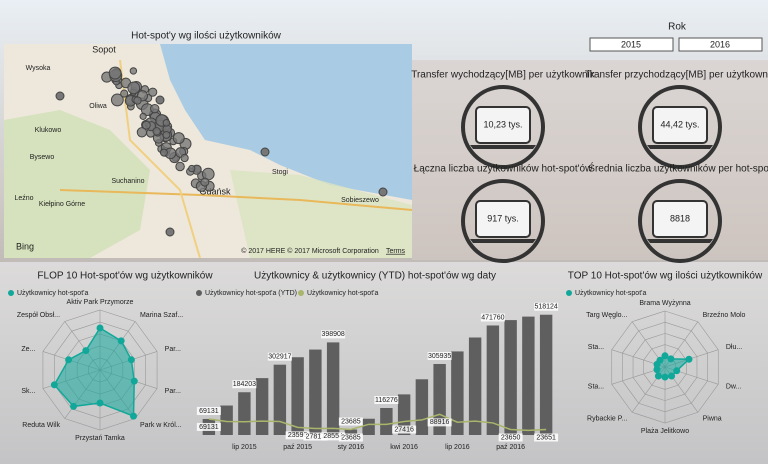  I want to click on place-label: Stogi, so click(280, 172).